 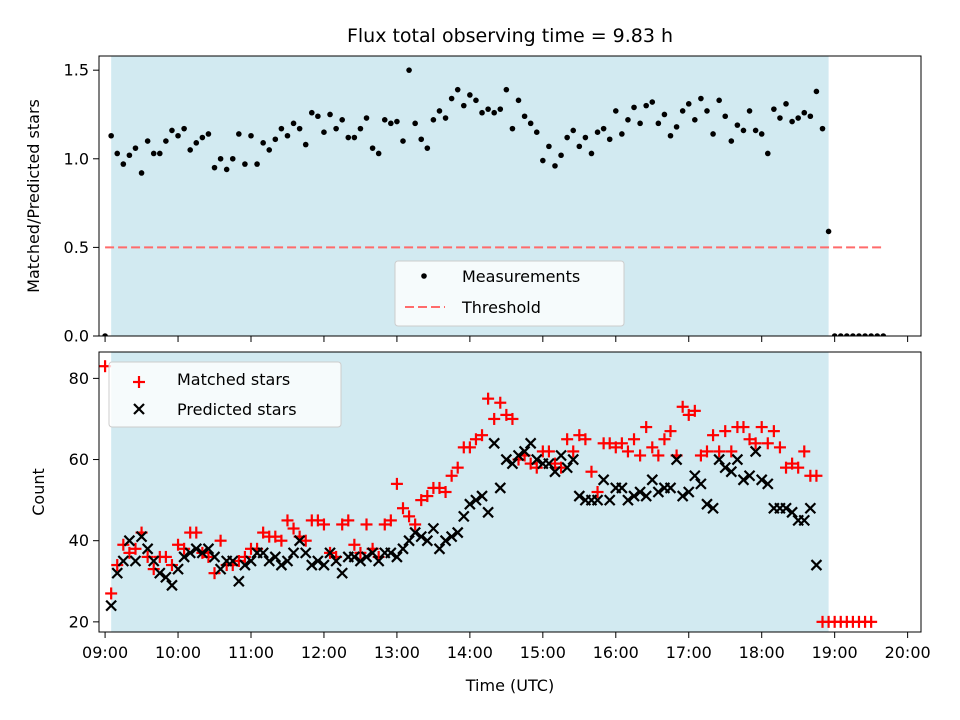 I want to click on bottom-y-axis-label: Count, so click(x=38, y=492).